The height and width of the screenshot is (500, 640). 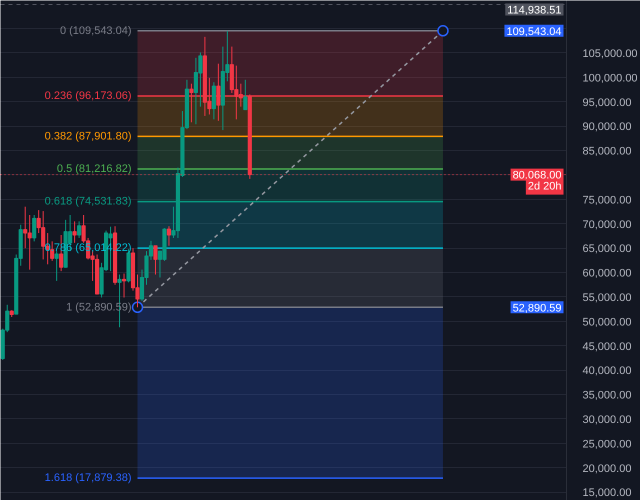 What do you see at coordinates (607, 444) in the screenshot?
I see `y-tick-label: 25,000.00` at bounding box center [607, 444].